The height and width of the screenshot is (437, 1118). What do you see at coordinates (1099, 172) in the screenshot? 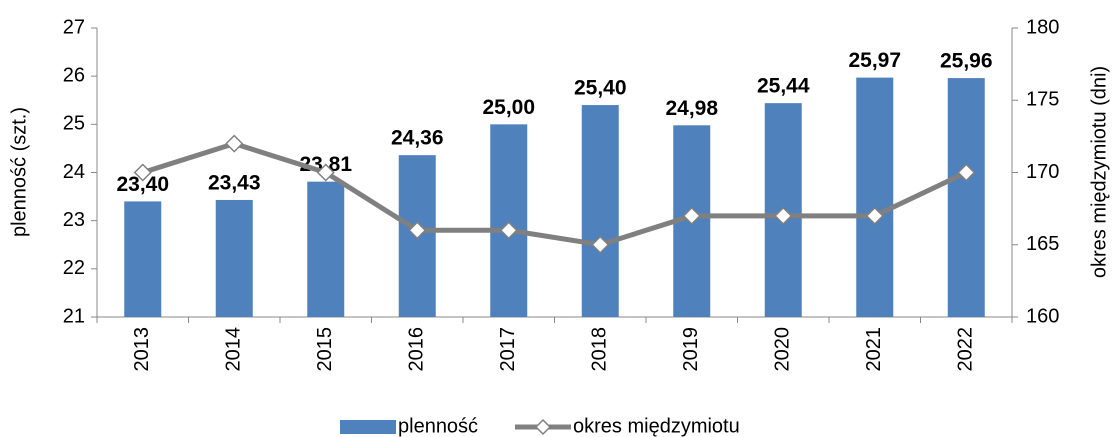
I see `y2-axis-label: okres międzymiotu (dni)` at bounding box center [1099, 172].